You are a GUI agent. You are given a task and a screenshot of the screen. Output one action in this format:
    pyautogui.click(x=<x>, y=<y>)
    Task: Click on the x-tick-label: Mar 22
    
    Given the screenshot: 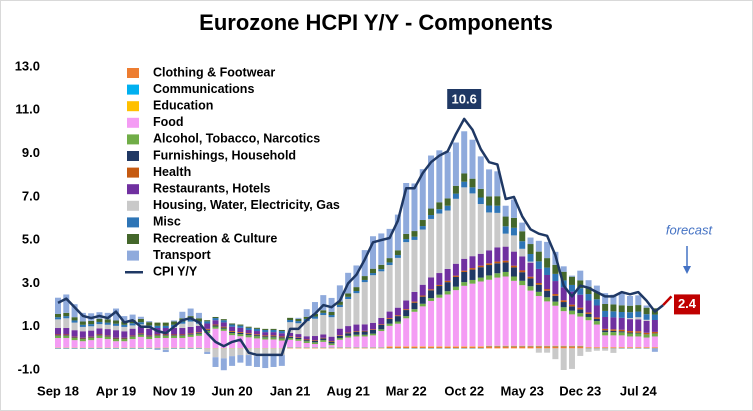 What is the action you would take?
    pyautogui.click(x=406, y=390)
    